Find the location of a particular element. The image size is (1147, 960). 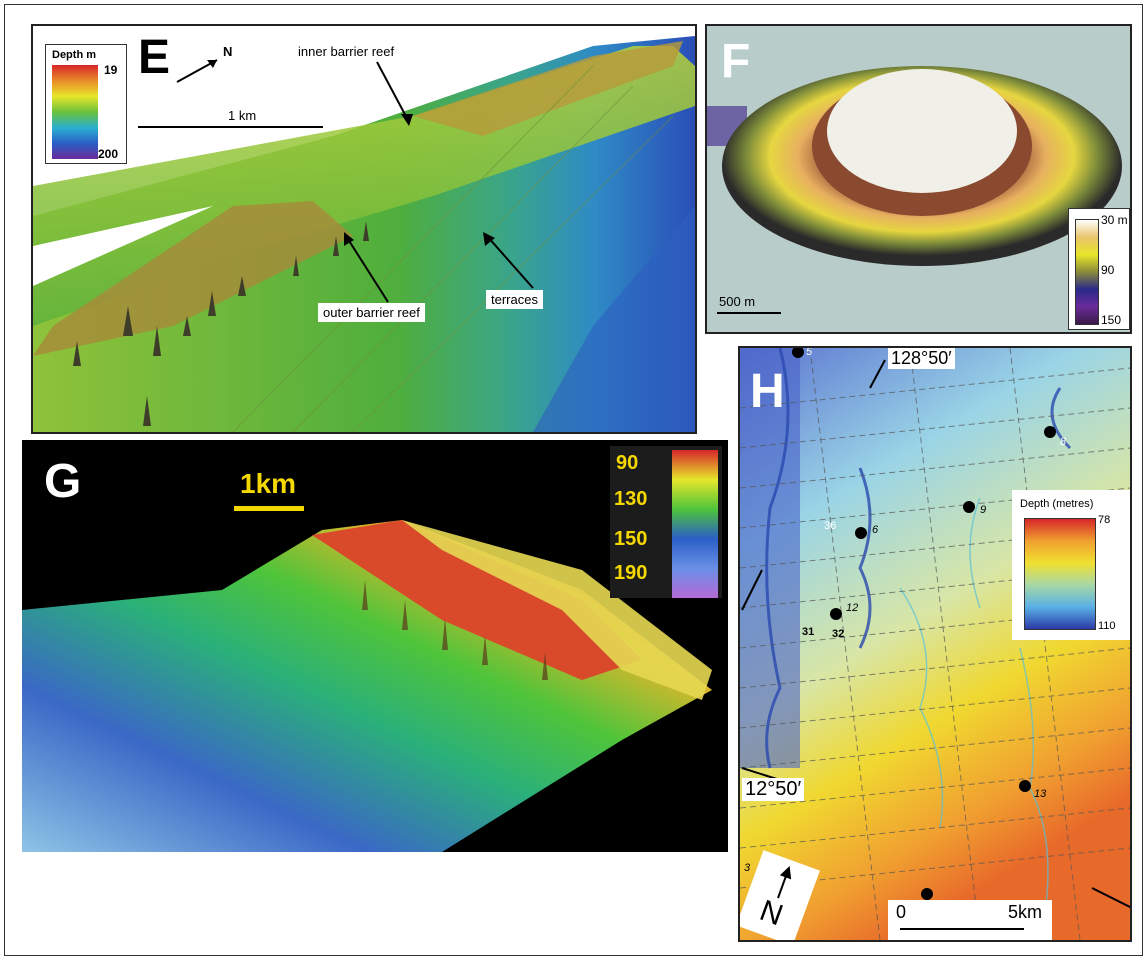

longitude-label: 128°50′ is located at coordinates (921, 358).